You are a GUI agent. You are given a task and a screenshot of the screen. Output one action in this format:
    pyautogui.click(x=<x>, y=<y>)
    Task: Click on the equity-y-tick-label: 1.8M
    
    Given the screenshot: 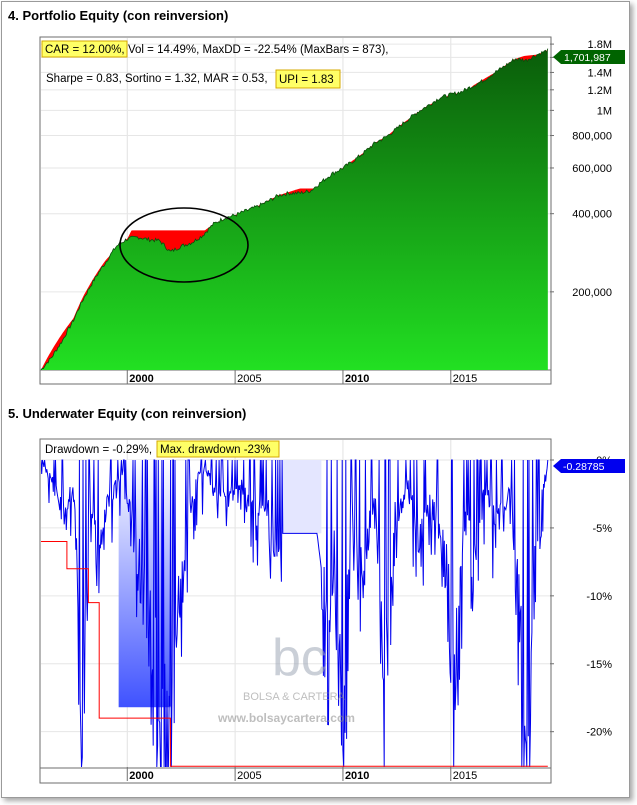 What is the action you would take?
    pyautogui.click(x=600, y=45)
    